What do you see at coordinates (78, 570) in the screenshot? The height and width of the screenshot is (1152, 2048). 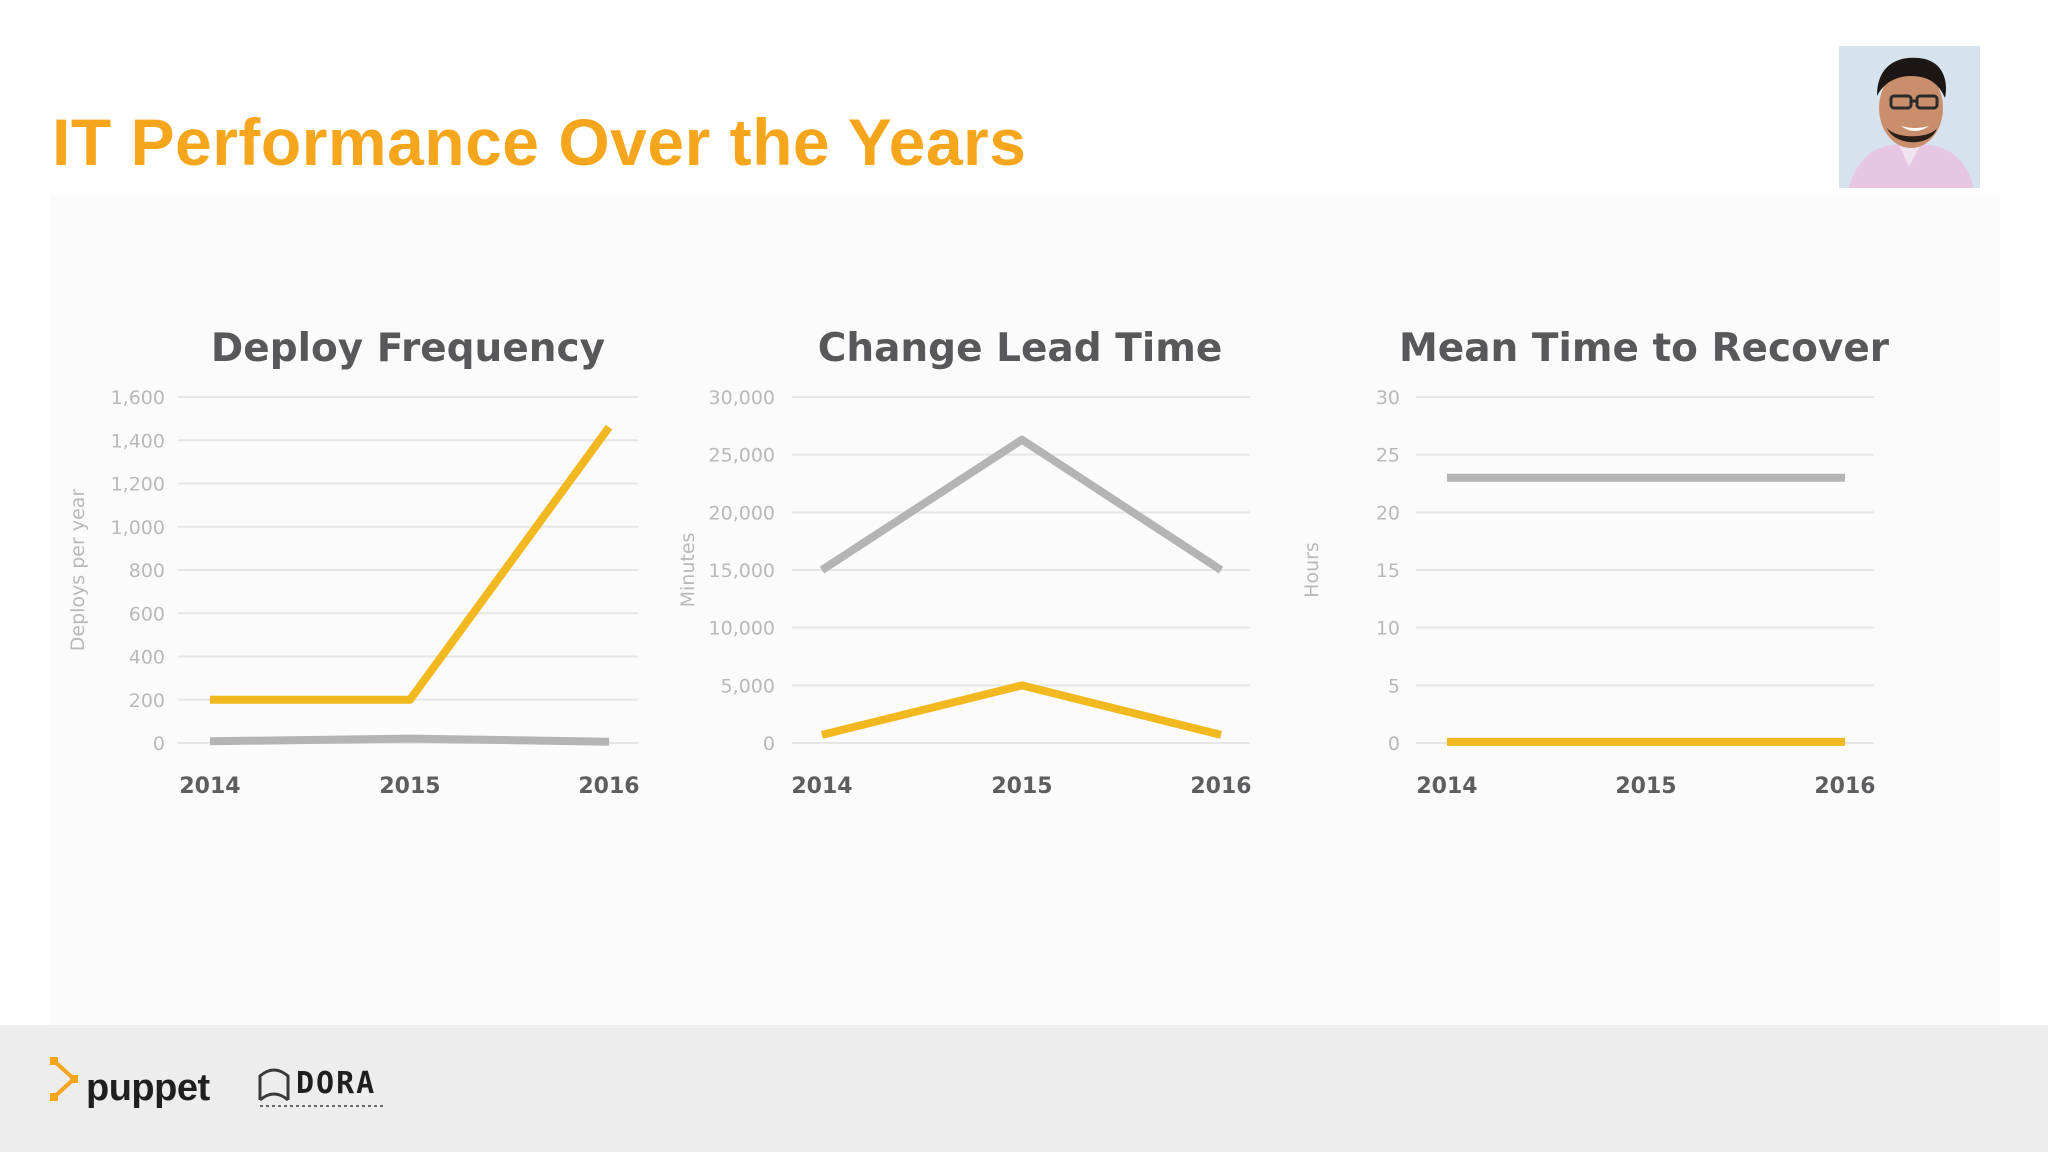 I see `y-axis-label: Deploys per year` at bounding box center [78, 570].